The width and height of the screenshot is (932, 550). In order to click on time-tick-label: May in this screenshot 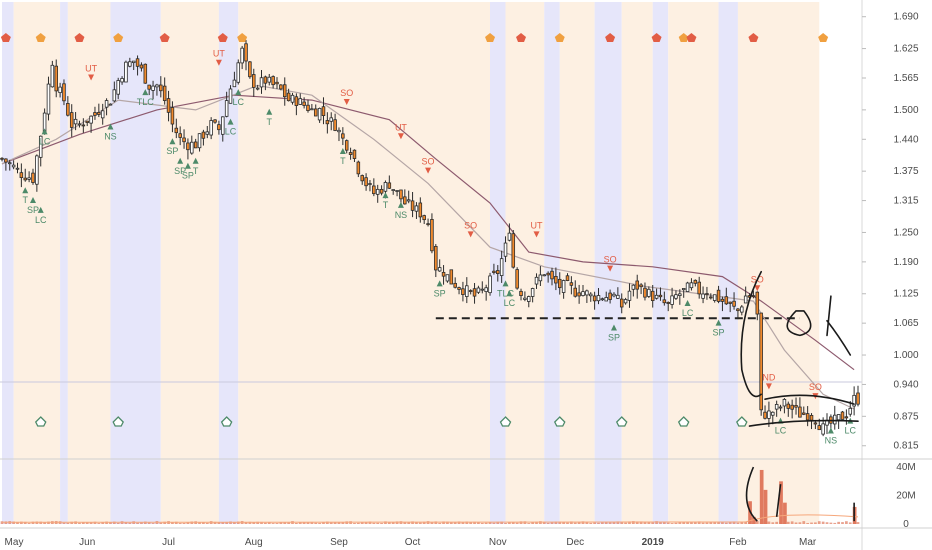, I will do `click(14, 542)`.